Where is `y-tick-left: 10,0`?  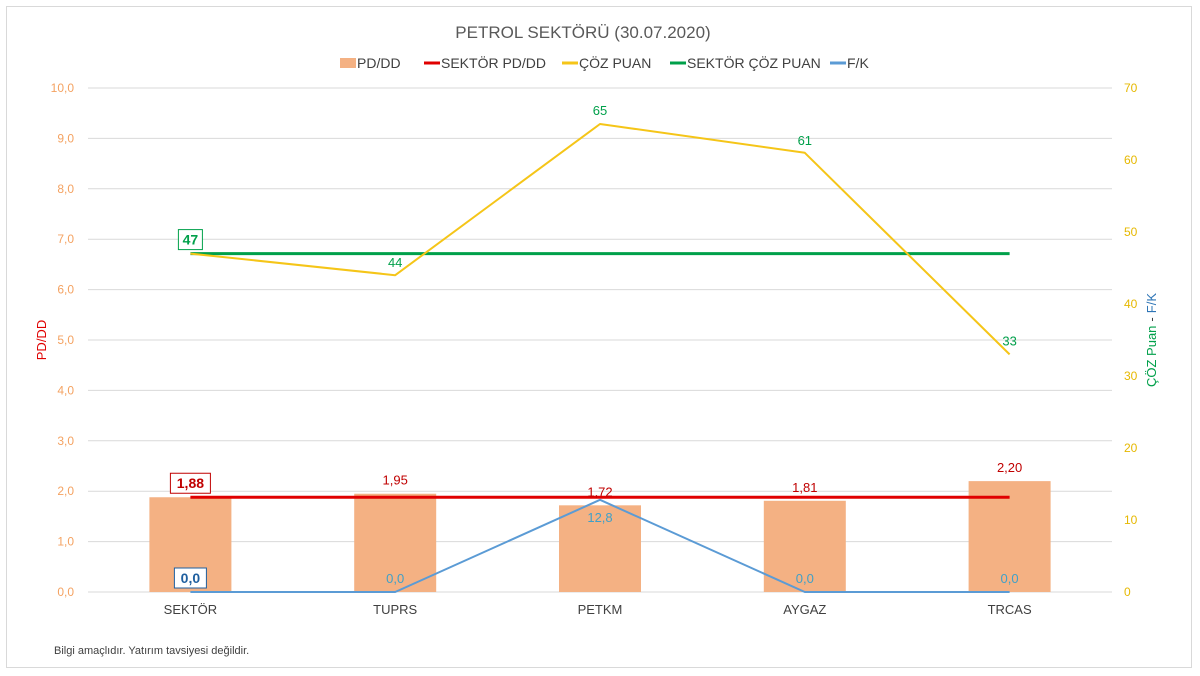
y-tick-left: 10,0 is located at coordinates (63, 88).